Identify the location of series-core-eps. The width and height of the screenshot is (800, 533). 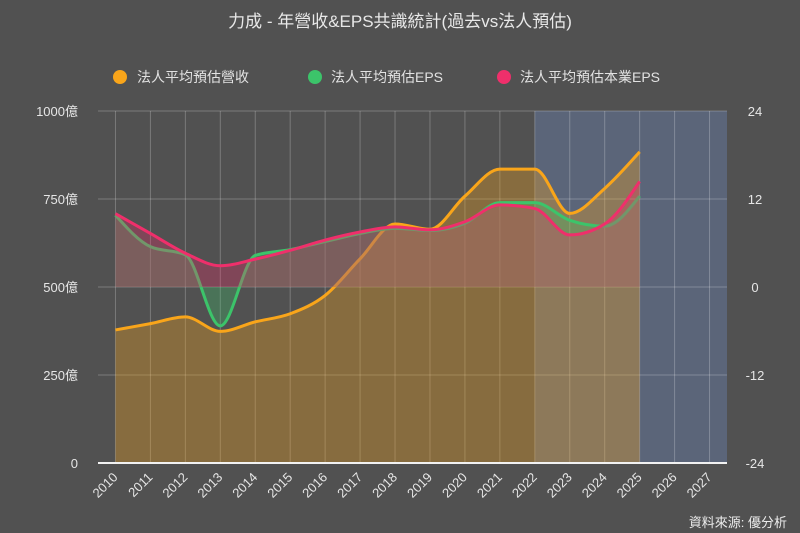
(377, 233).